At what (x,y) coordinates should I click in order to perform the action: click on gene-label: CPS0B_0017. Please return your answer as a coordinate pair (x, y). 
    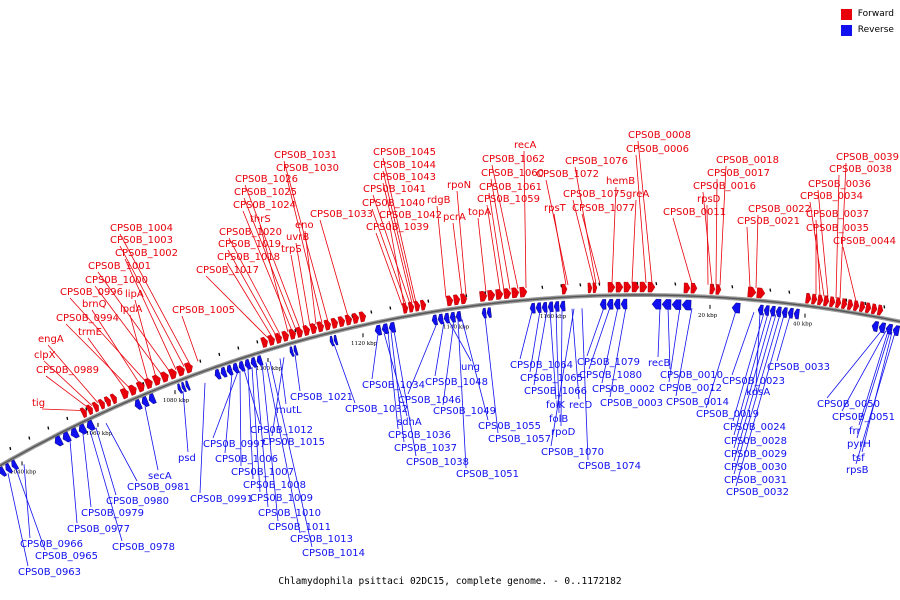
    Looking at the image, I should click on (738, 173).